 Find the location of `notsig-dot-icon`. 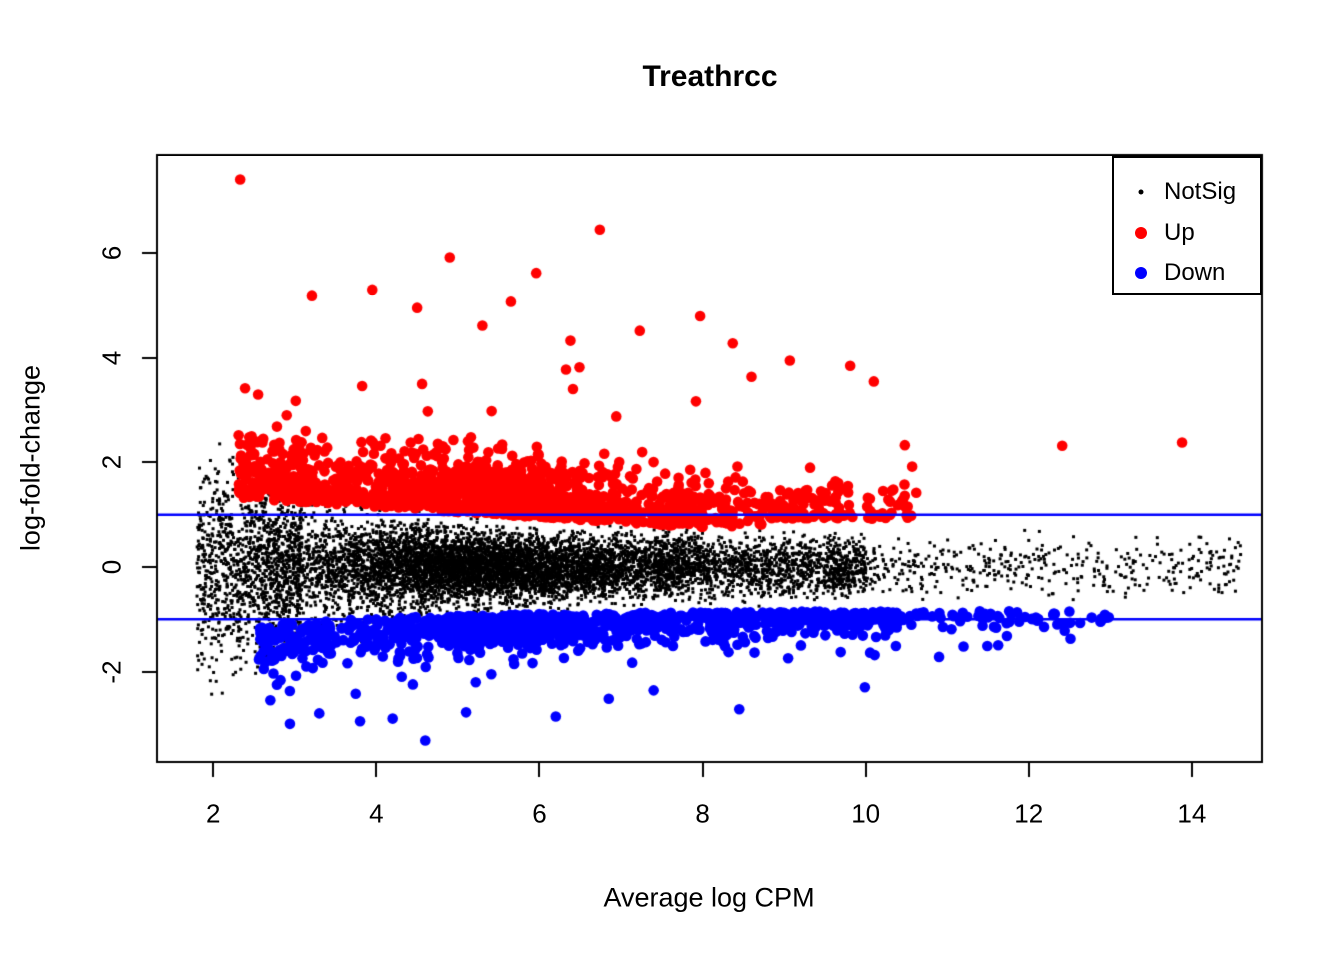

notsig-dot-icon is located at coordinates (1141, 192).